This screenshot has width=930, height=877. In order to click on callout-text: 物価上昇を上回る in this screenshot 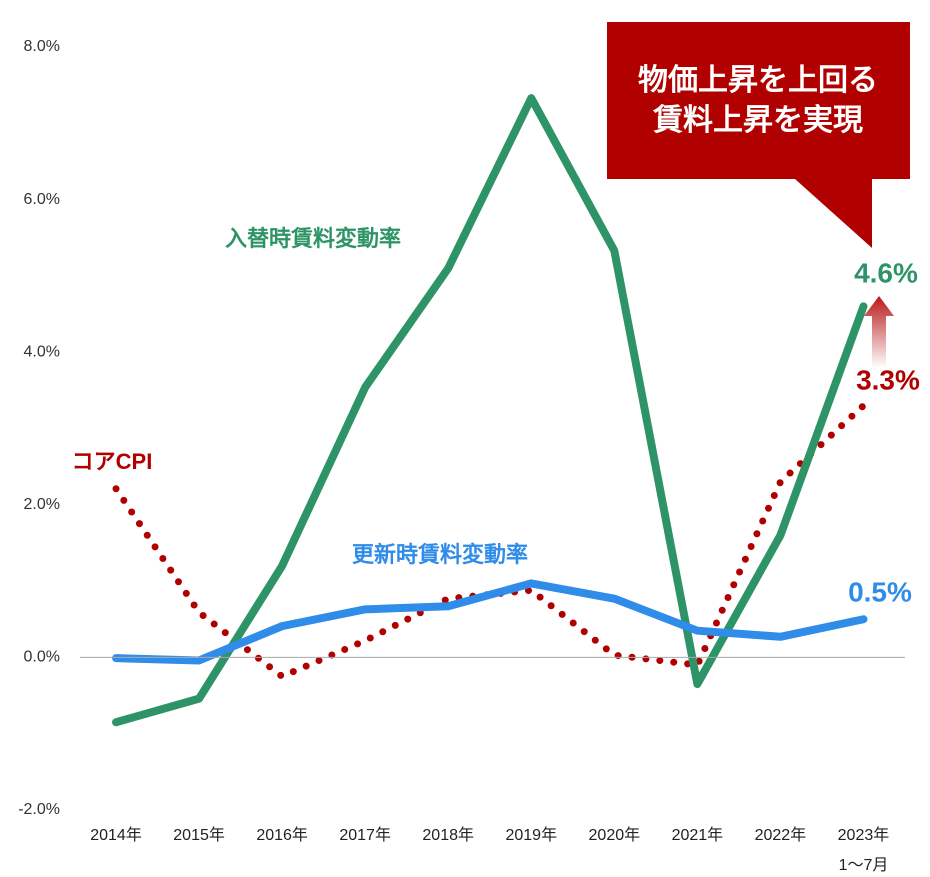, I will do `click(758, 80)`.